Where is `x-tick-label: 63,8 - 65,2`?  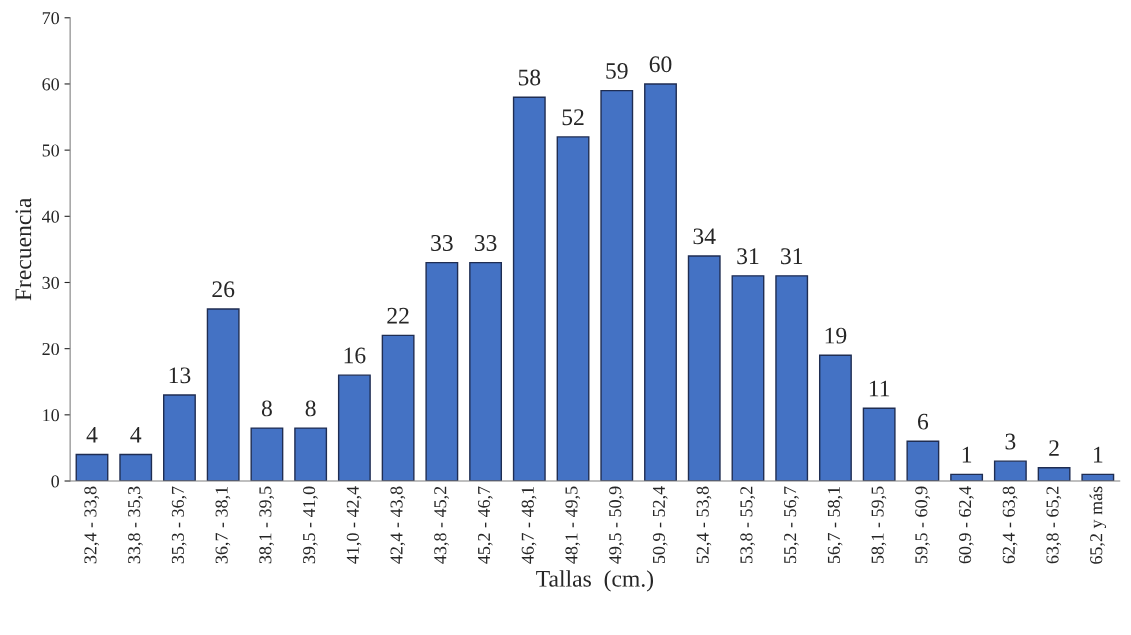 x-tick-label: 63,8 - 65,2 is located at coordinates (1054, 525).